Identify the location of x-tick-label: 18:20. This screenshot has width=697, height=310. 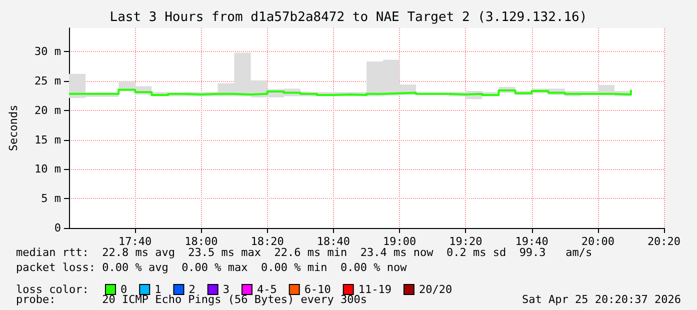
(267, 241).